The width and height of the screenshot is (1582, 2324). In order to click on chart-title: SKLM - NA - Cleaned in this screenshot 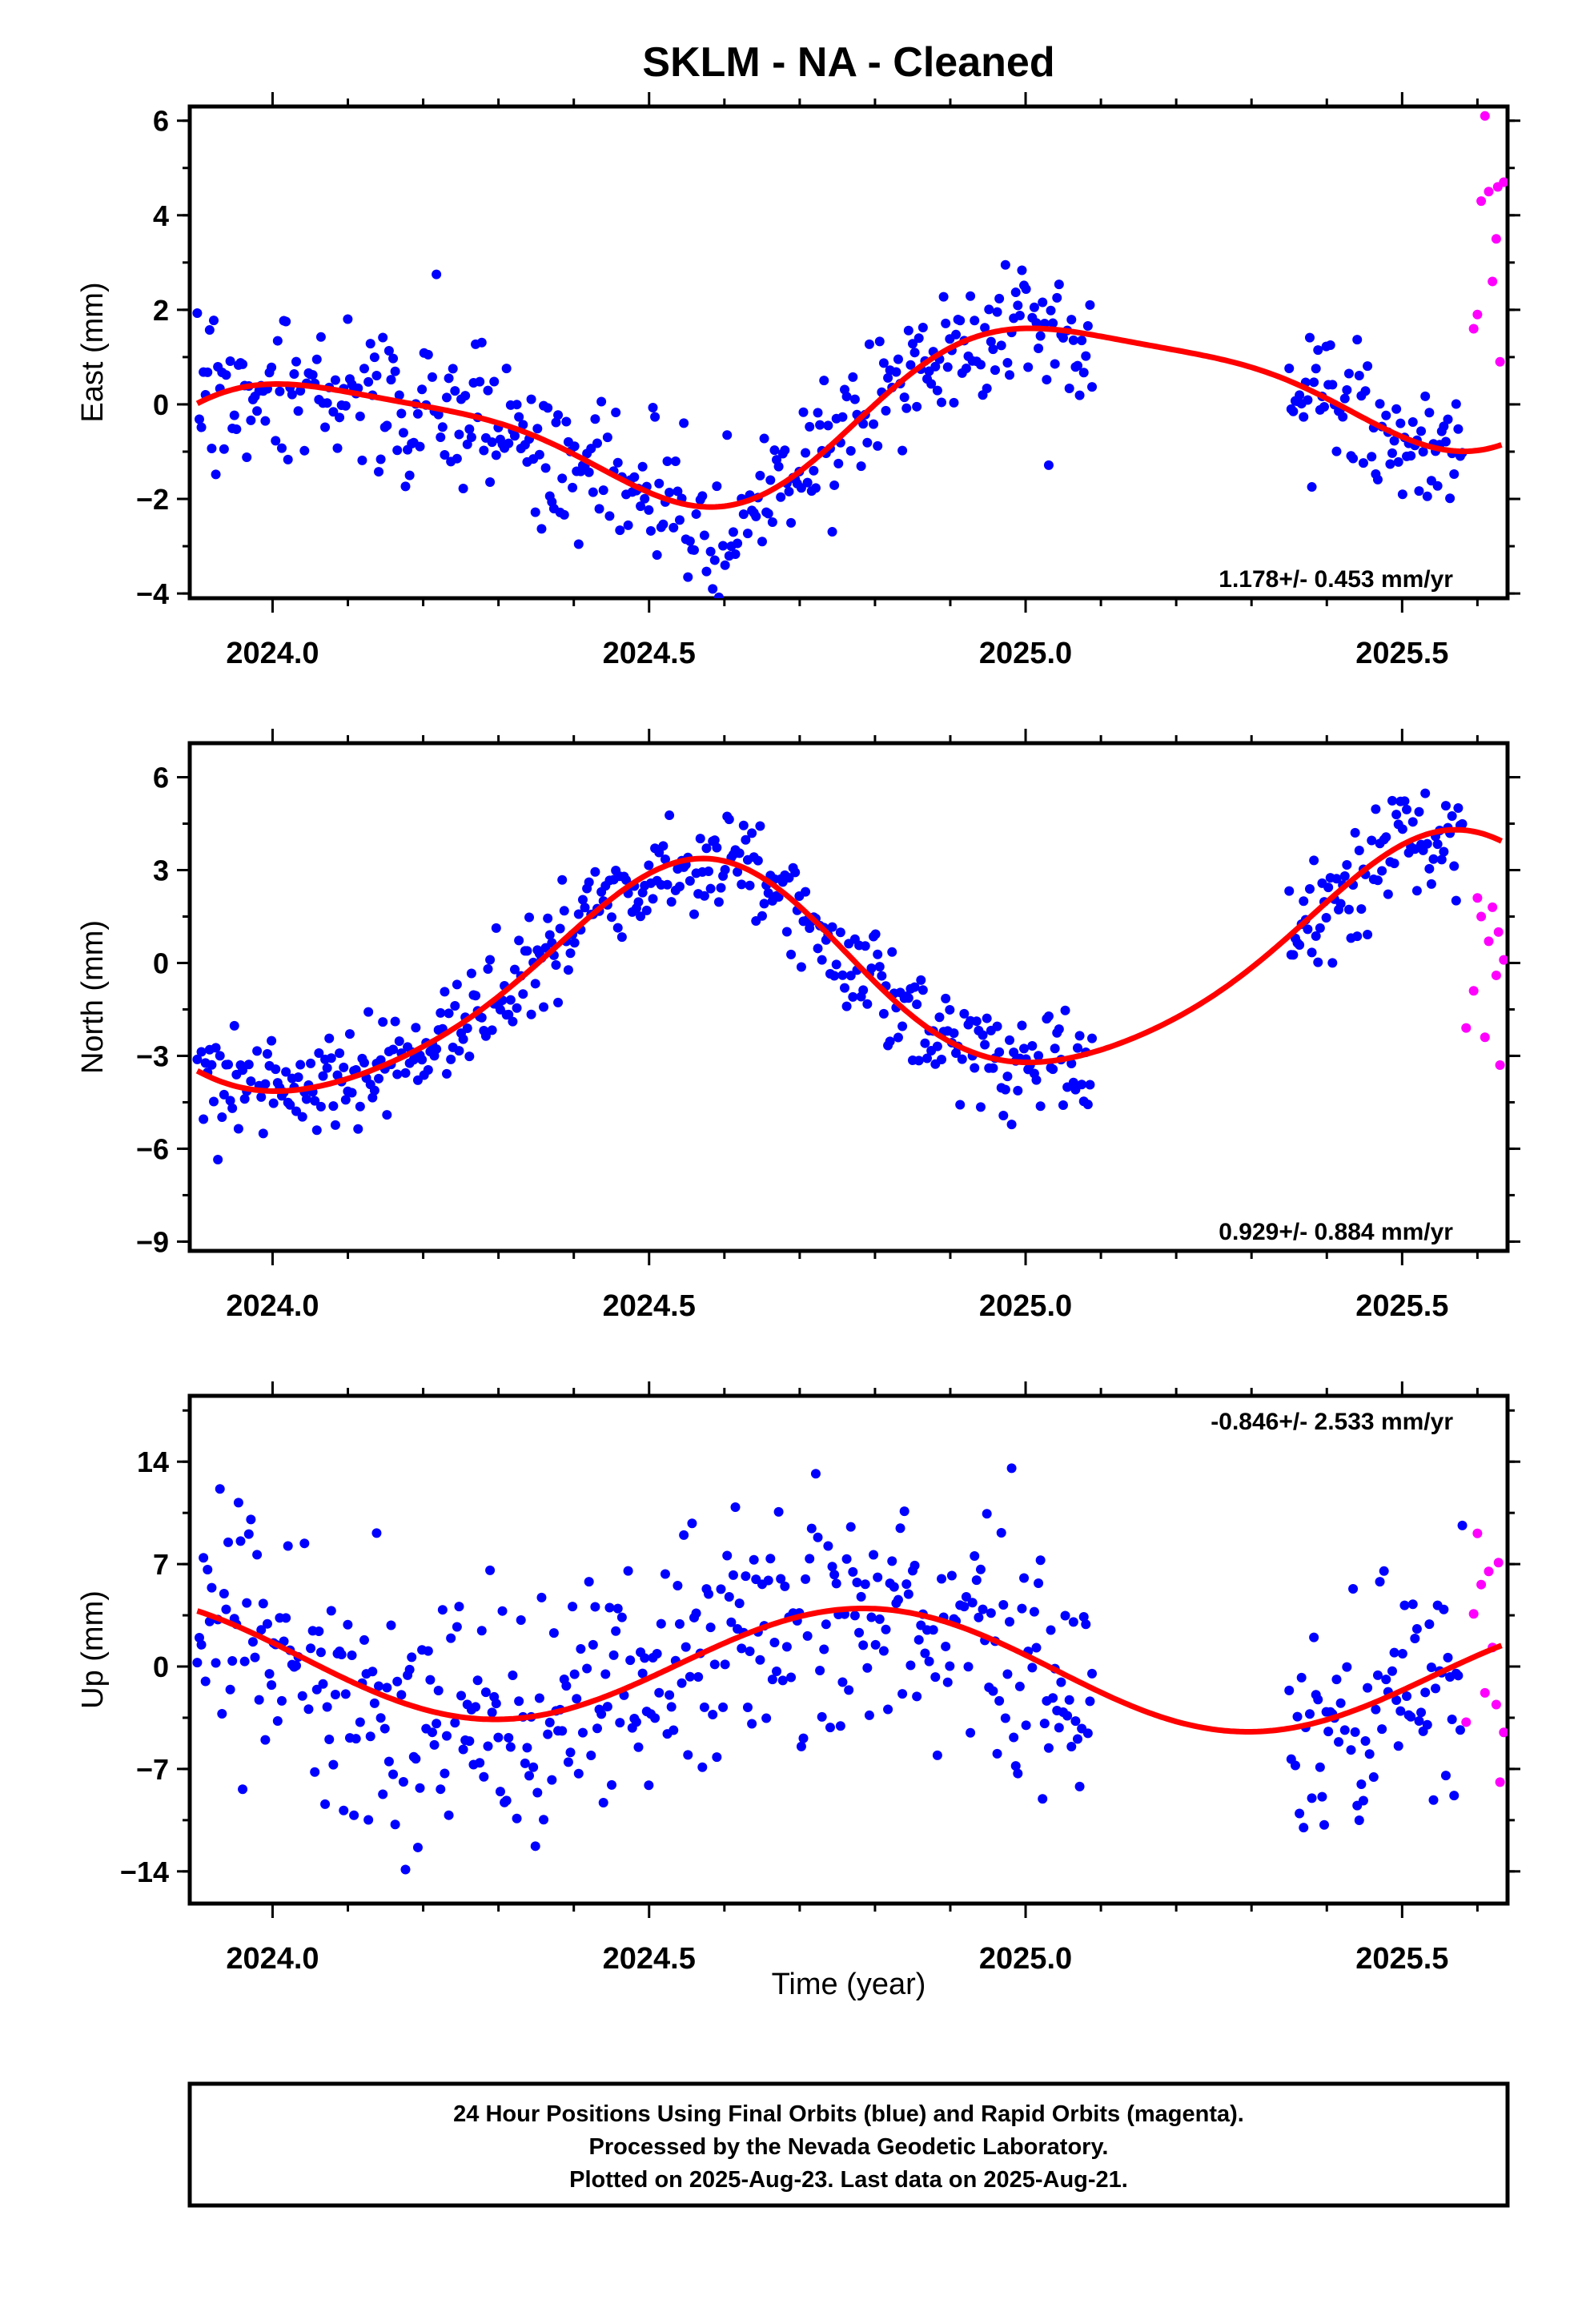, I will do `click(848, 62)`.